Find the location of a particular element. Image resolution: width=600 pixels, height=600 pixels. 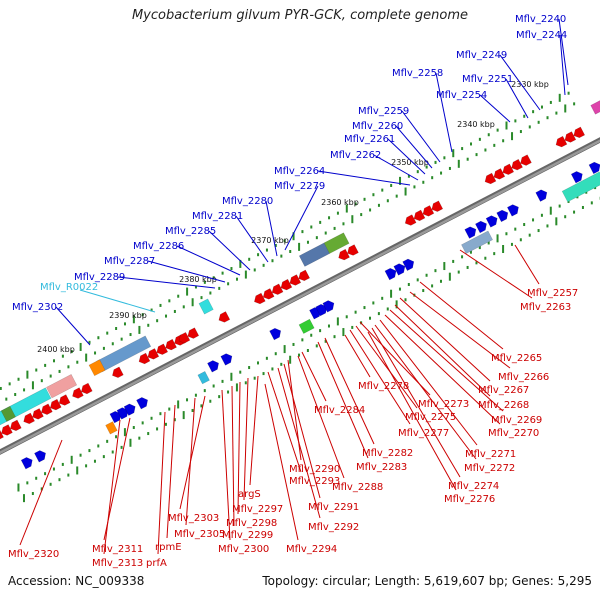

scale-label: 2350 kbp is located at coordinates (410, 162).